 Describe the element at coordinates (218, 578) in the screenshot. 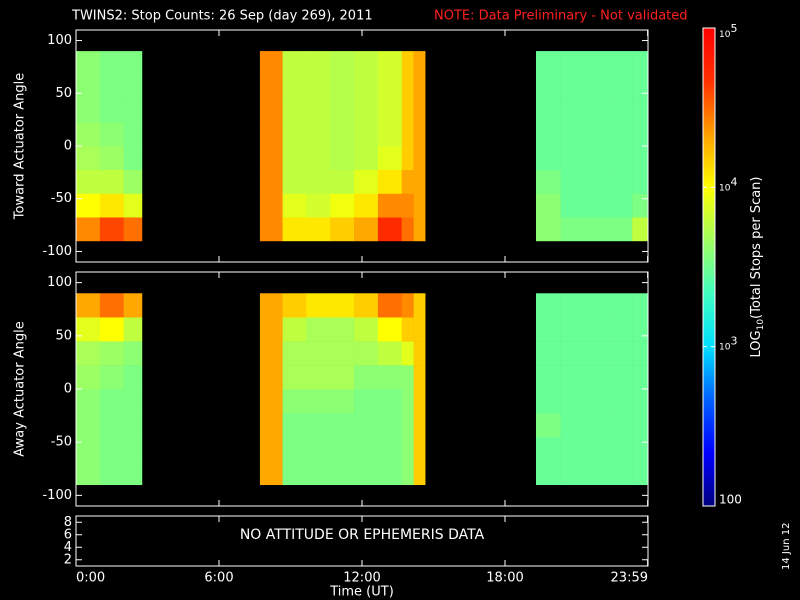

I see `x-tick-label: 6:00` at that location.